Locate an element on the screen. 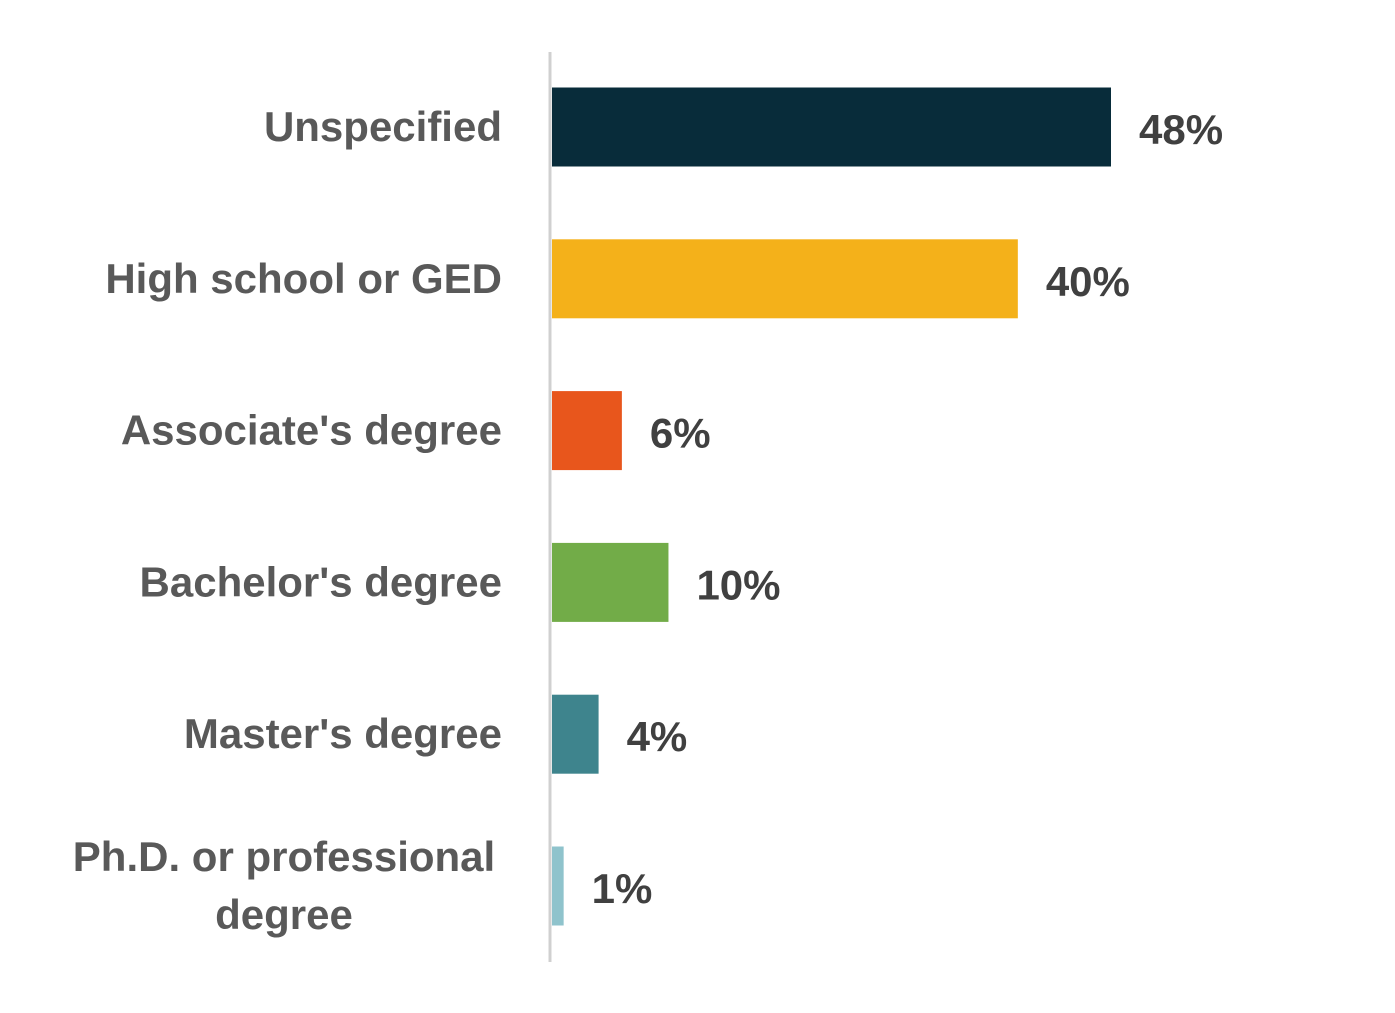 The height and width of the screenshot is (1013, 1395). data-label-unspecified: 48% is located at coordinates (1181, 129).